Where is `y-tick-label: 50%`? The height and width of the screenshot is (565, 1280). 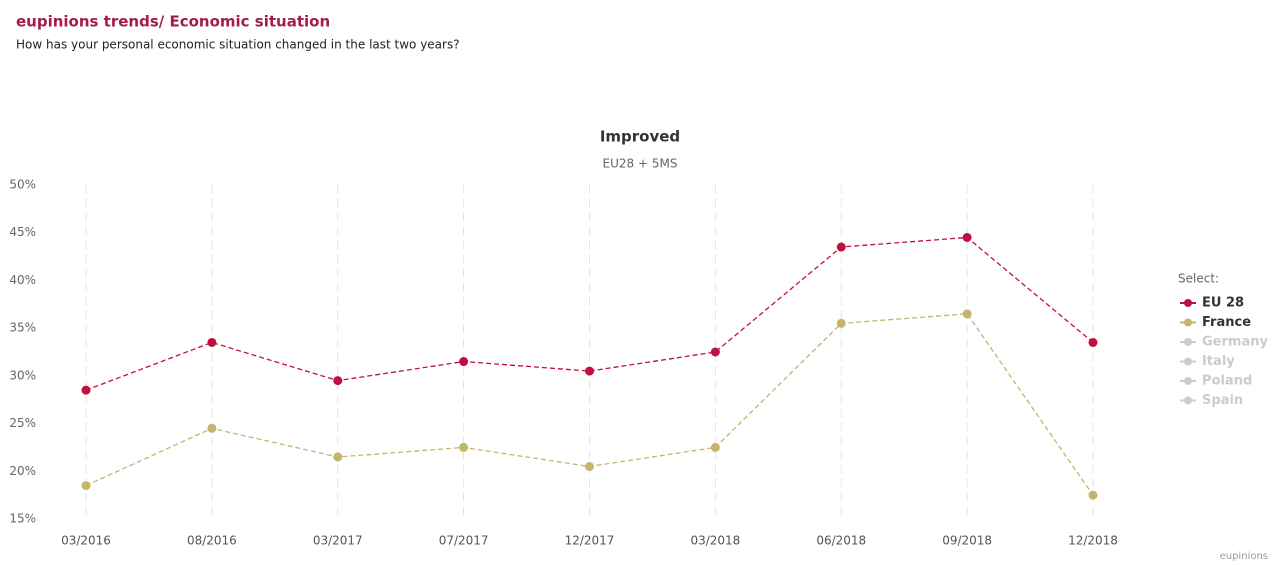
y-tick-label: 50% is located at coordinates (22, 185).